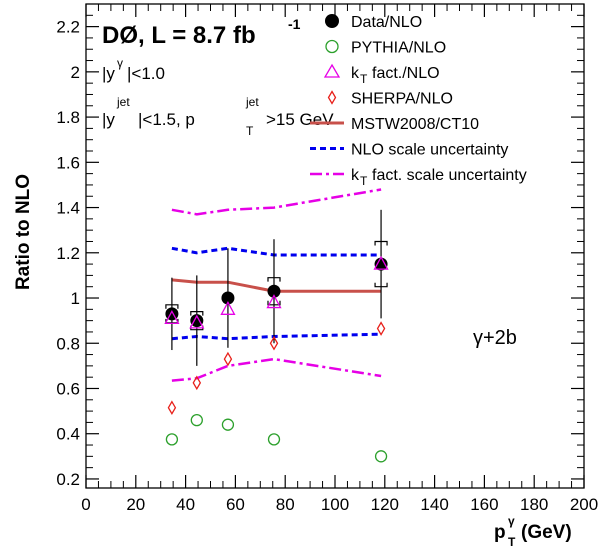 This screenshot has width=605, height=555. I want to click on cut2-a: |y, so click(108, 119).